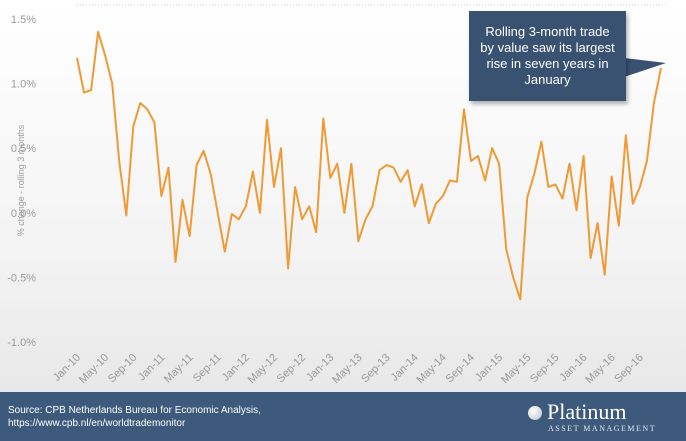  Describe the element at coordinates (21, 343) in the screenshot. I see `y-tick-label: -1.0%` at that location.